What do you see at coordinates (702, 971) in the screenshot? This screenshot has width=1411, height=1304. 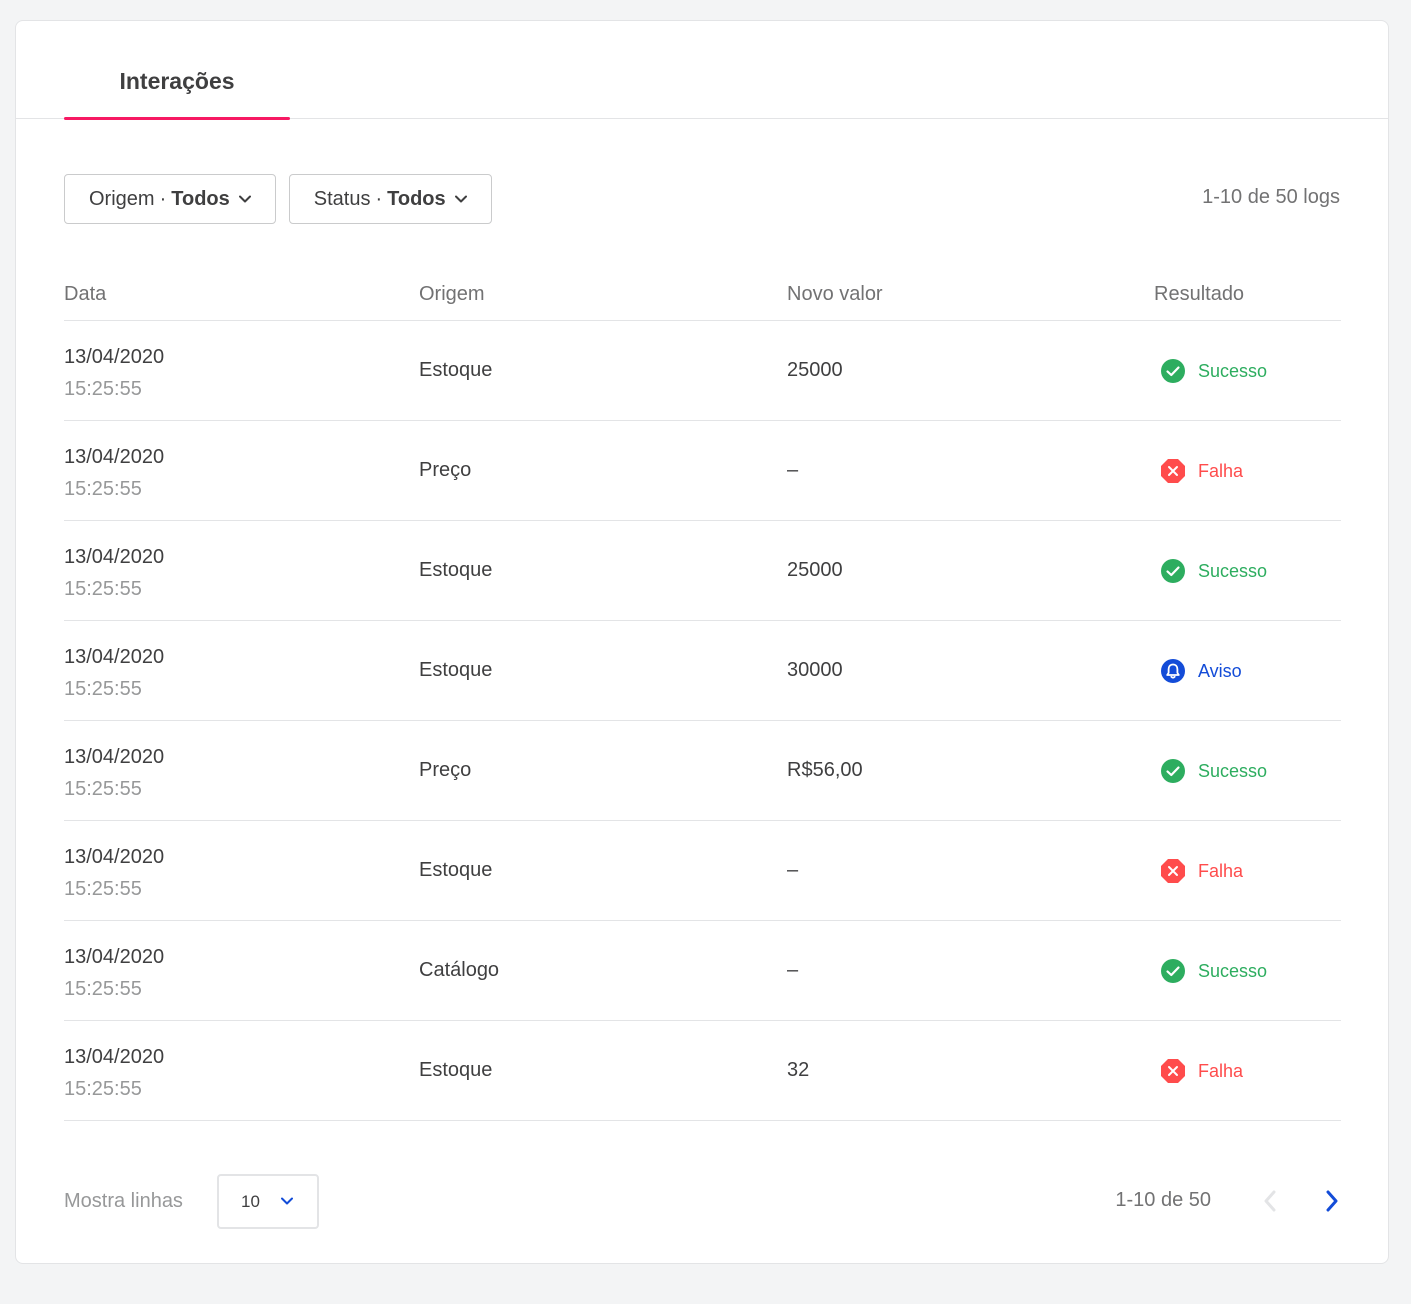 I see `table-row: 13/04/2020 15:25:55 Catálogo – Sucesso` at bounding box center [702, 971].